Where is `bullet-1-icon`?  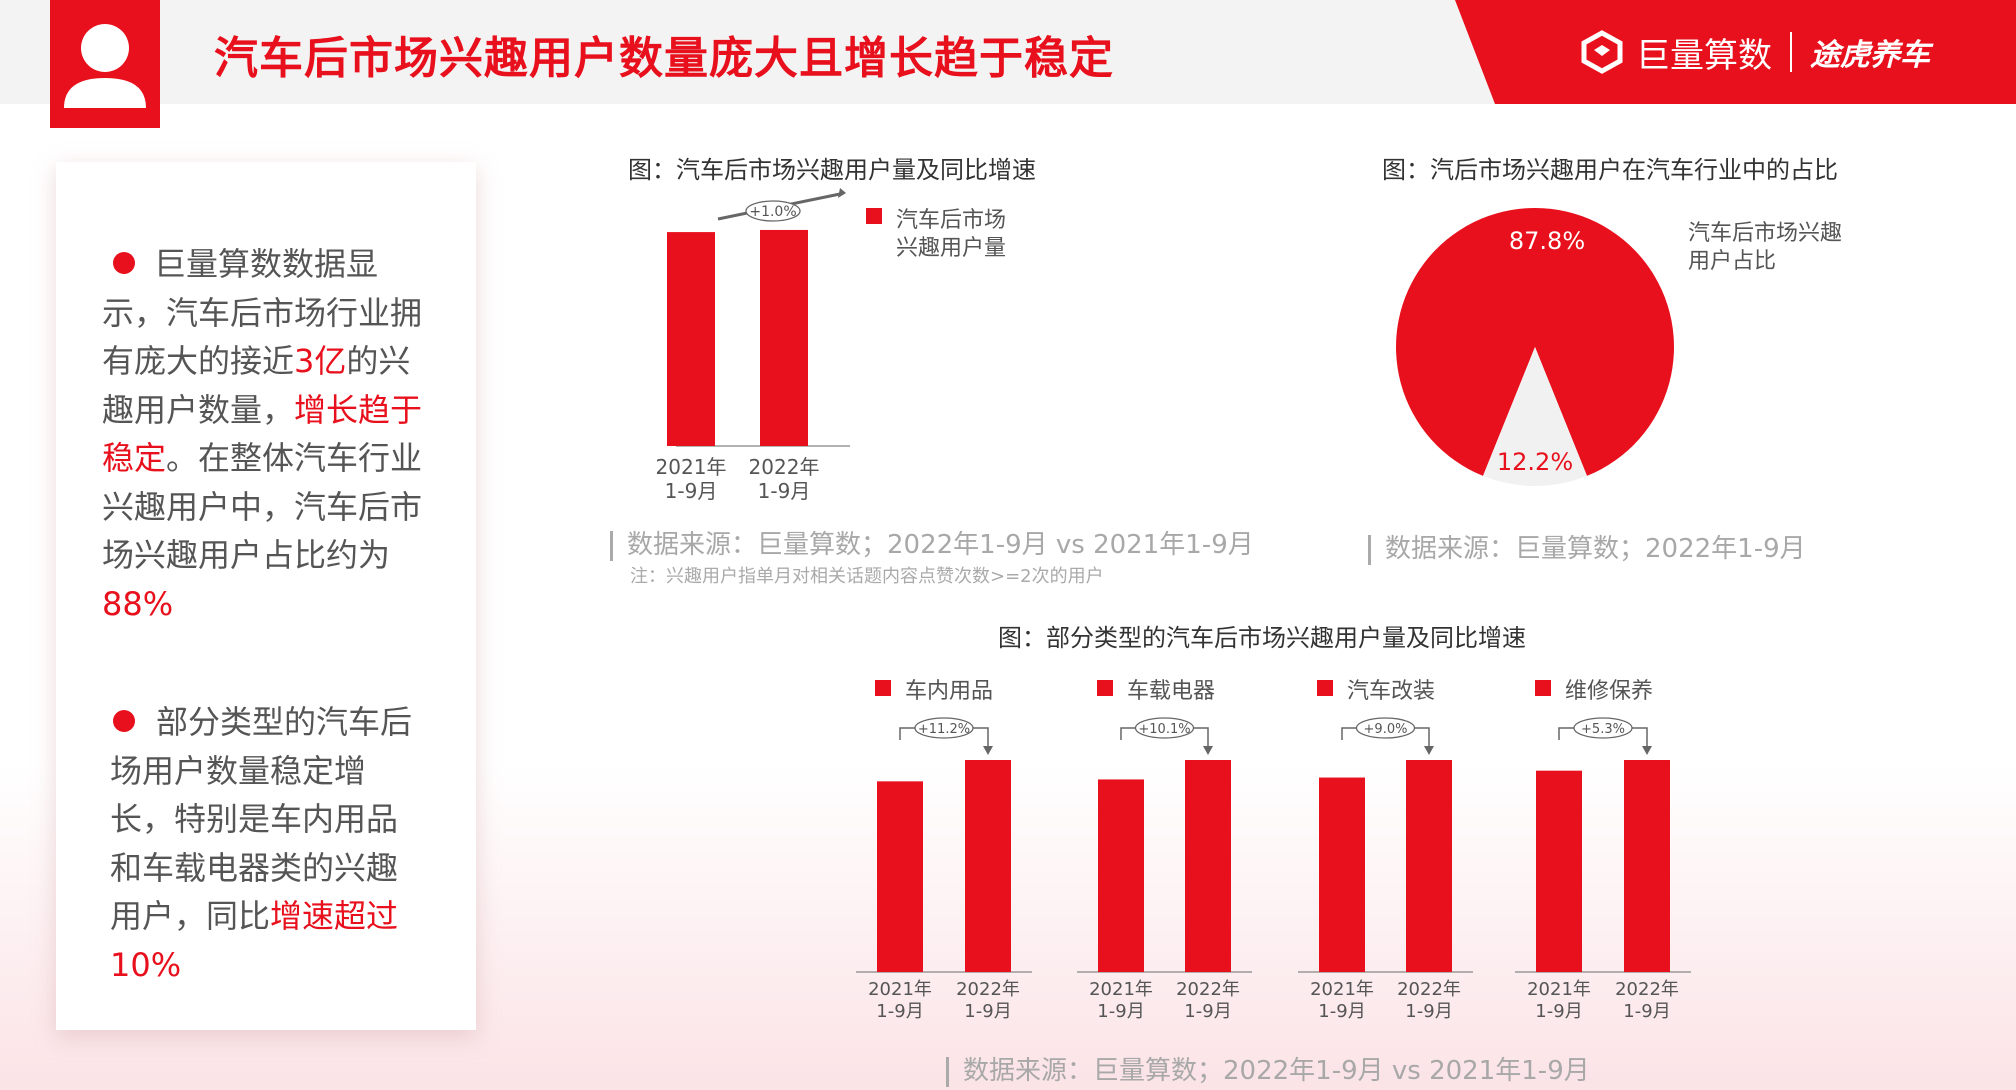
bullet-1-icon is located at coordinates (124, 263).